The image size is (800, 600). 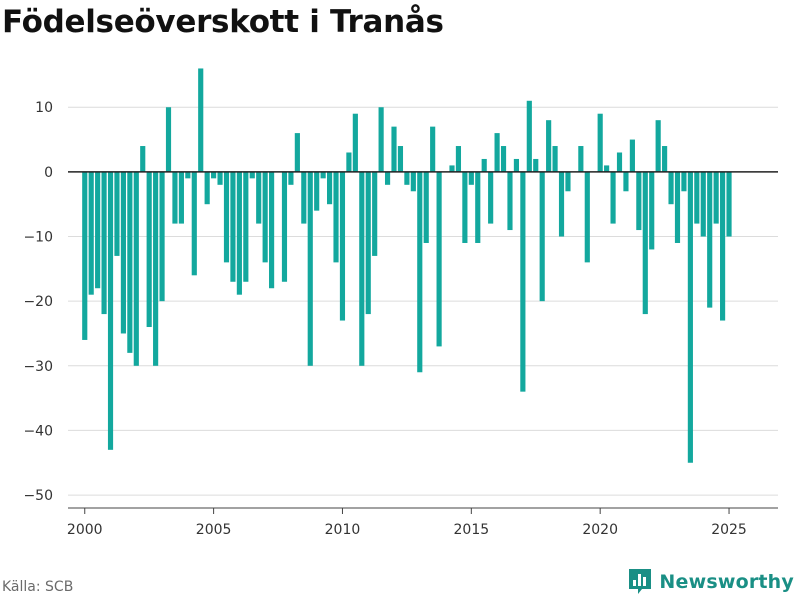 I want to click on bar-2010-q3, so click(x=355, y=142).